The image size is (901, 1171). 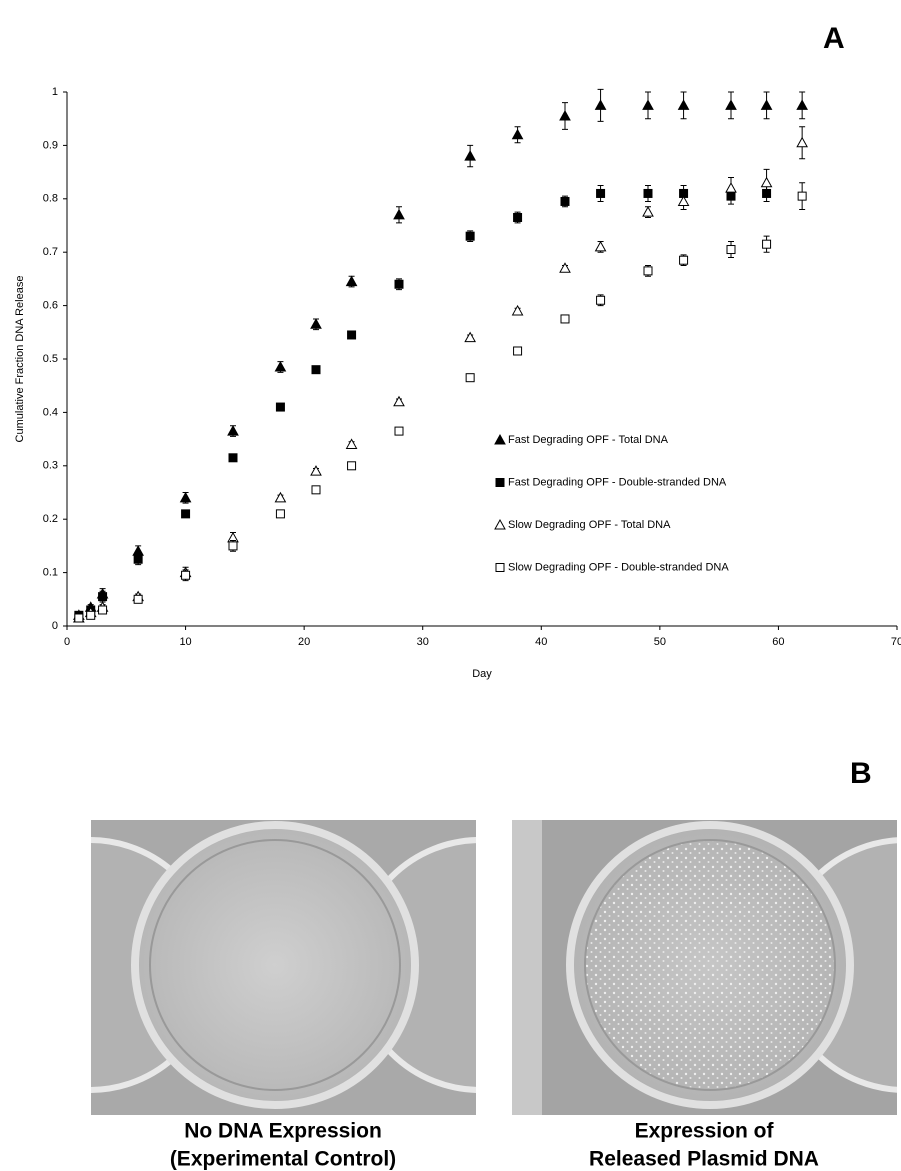 I want to click on photo-caption: Released Plasmid DNA, so click(x=704, y=1159).